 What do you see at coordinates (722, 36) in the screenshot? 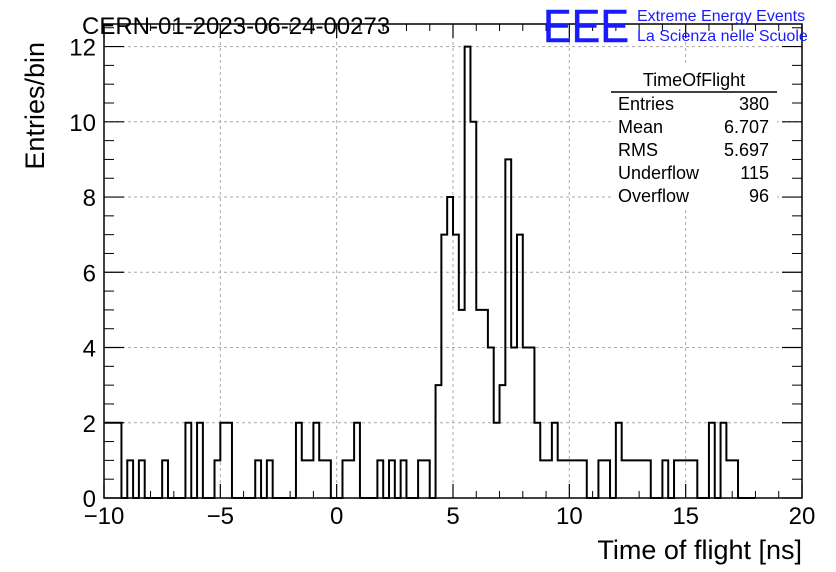
I see `logo-line-2: La Scienza nelle Scuole` at bounding box center [722, 36].